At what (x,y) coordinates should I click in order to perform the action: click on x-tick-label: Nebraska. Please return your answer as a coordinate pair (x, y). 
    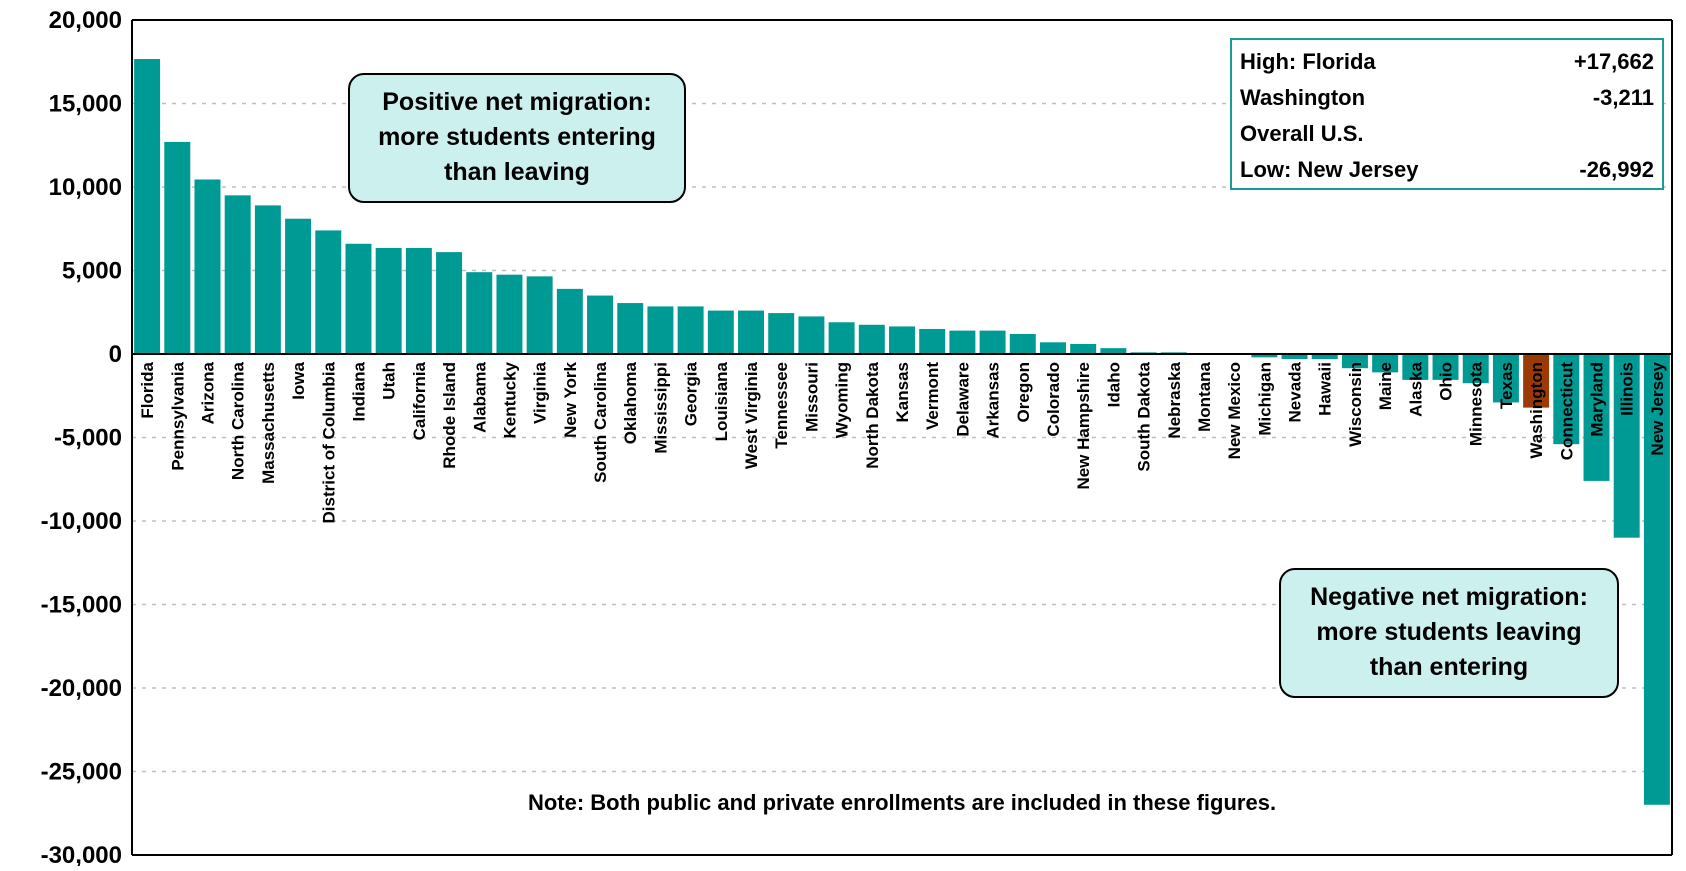
    Looking at the image, I should click on (1174, 399).